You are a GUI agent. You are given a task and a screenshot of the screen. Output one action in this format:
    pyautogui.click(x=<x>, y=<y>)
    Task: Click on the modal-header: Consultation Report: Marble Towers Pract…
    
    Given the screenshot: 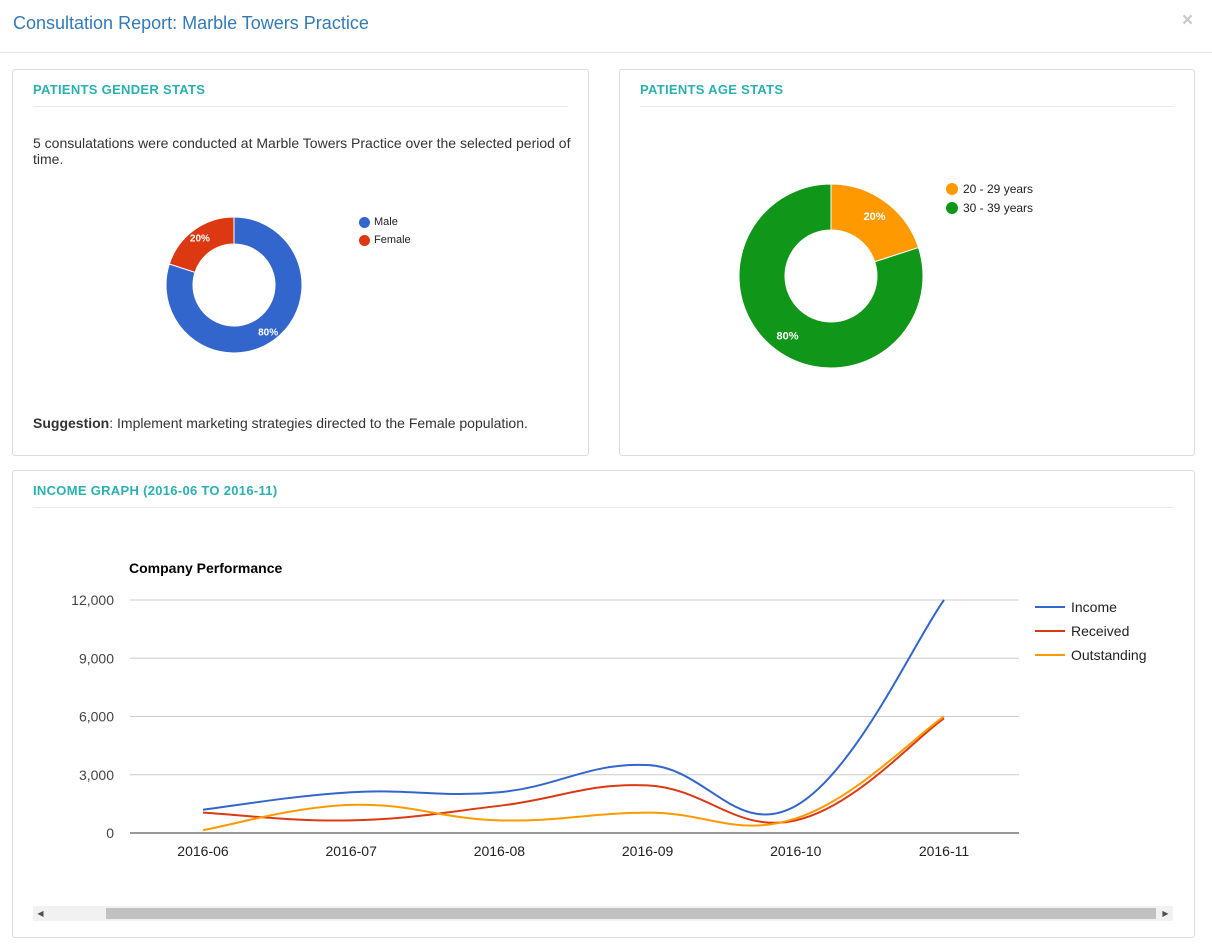 What is the action you would take?
    pyautogui.click(x=606, y=26)
    